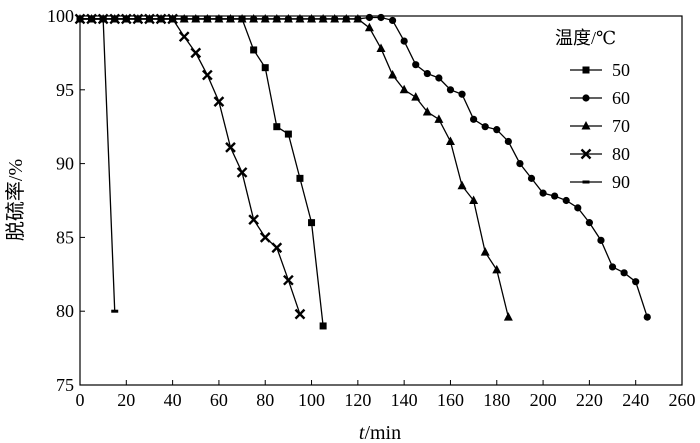 This screenshot has width=700, height=443. I want to click on x-tick-label: 80, so click(265, 400).